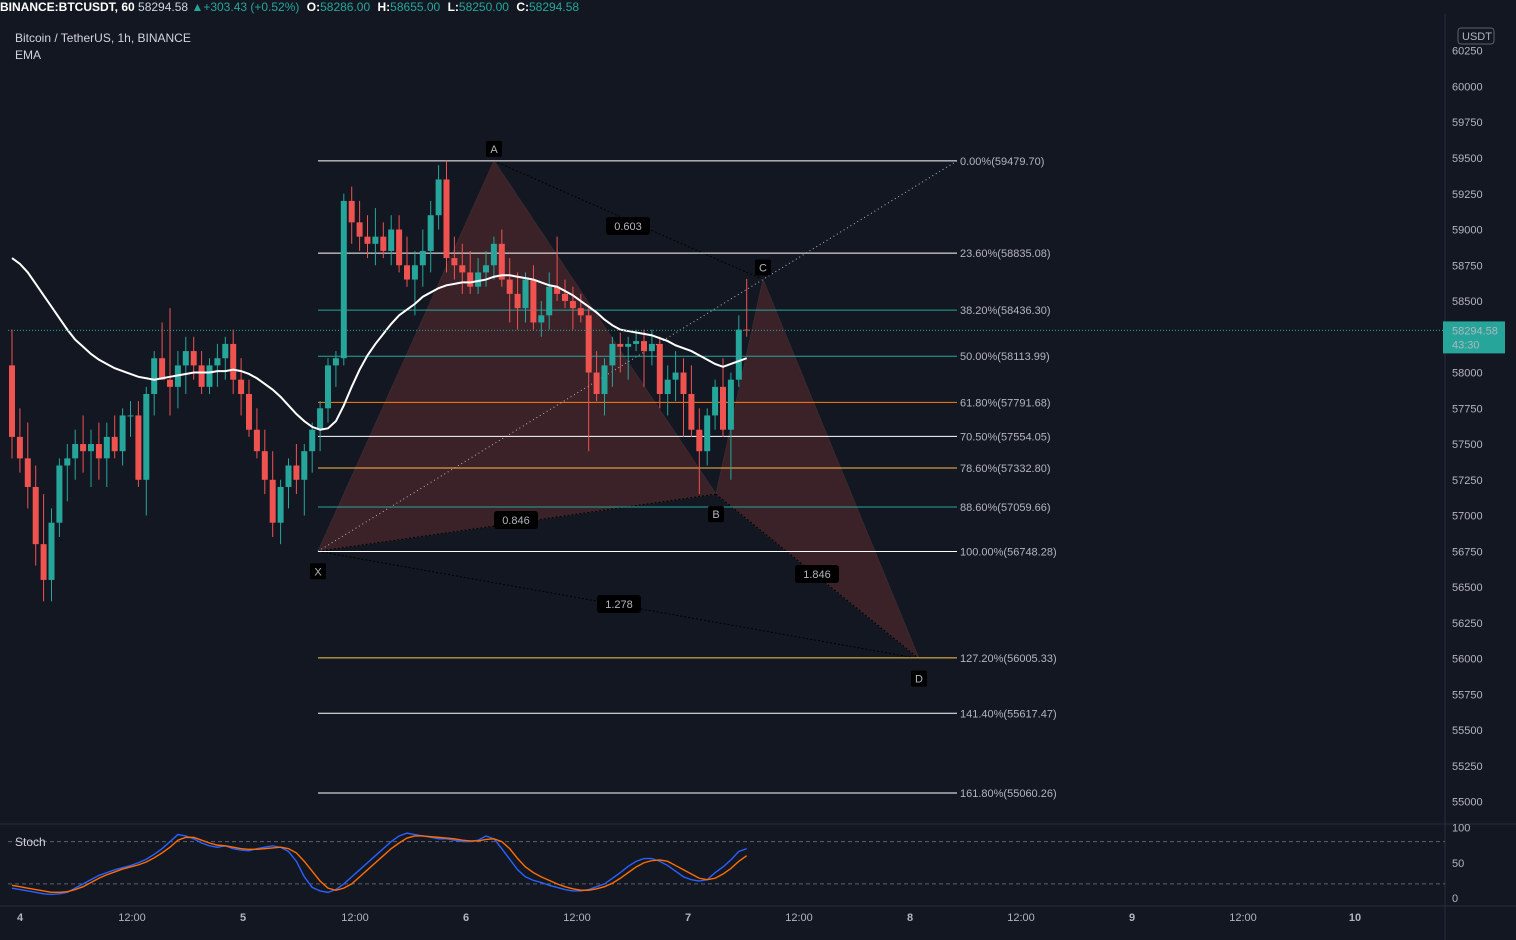 The image size is (1516, 940). I want to click on pattern-ratio-label: 1.846, so click(817, 575).